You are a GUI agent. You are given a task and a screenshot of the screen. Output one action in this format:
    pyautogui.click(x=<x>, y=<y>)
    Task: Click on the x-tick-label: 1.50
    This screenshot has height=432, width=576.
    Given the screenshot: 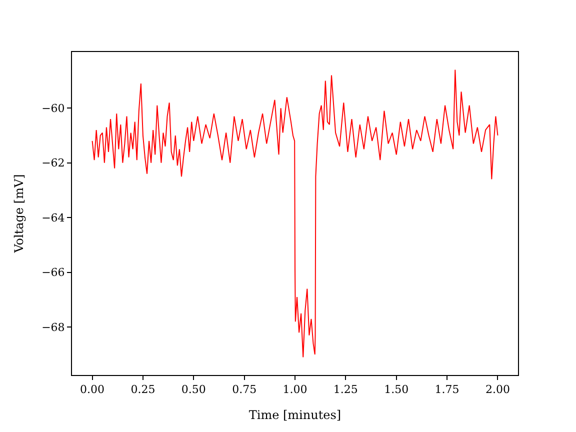 What is the action you would take?
    pyautogui.click(x=396, y=389)
    